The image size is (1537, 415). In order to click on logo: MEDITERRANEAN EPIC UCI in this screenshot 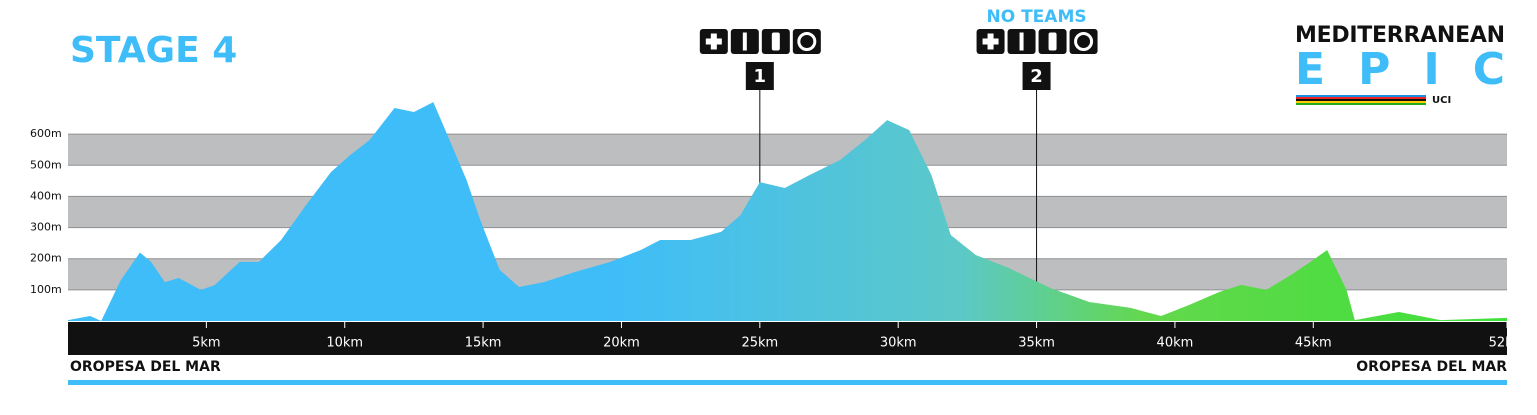, I will do `click(1400, 64)`.